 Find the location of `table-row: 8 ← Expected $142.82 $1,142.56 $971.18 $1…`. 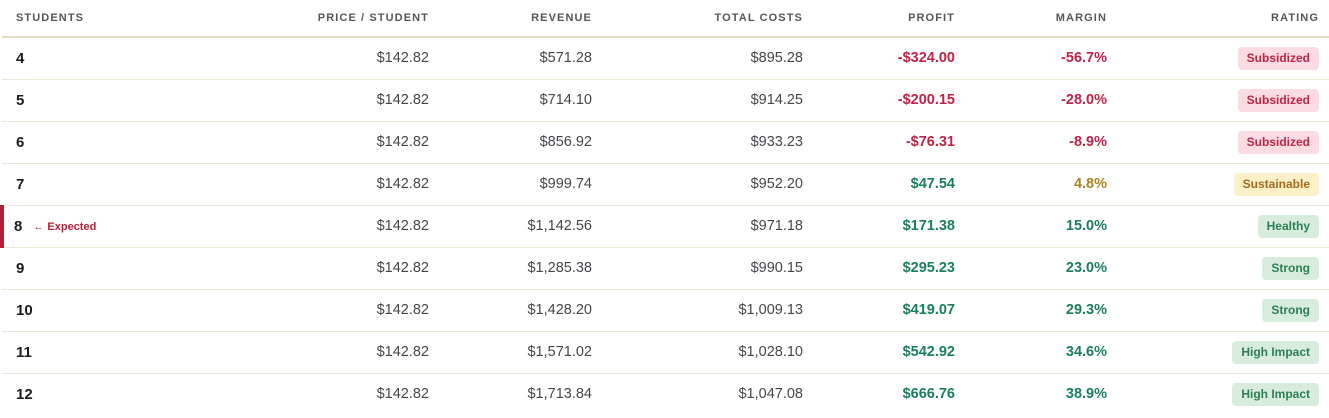

table-row: 8 ← Expected $142.82 $1,142.56 $971.18 $1… is located at coordinates (664, 226).